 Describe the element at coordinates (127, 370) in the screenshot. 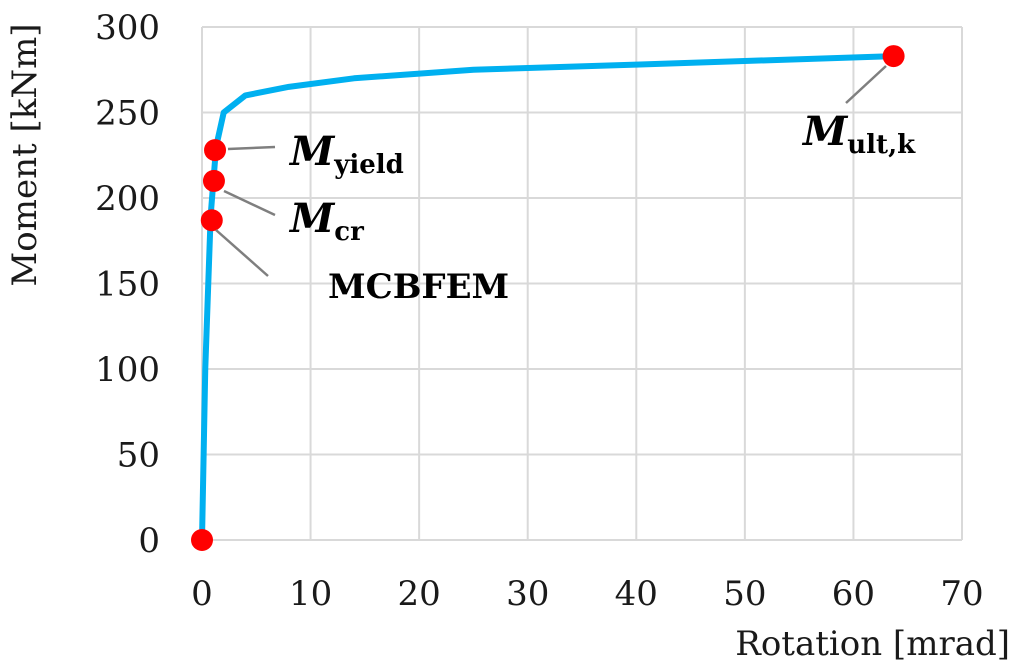

I see `y-tick-label: 100` at that location.